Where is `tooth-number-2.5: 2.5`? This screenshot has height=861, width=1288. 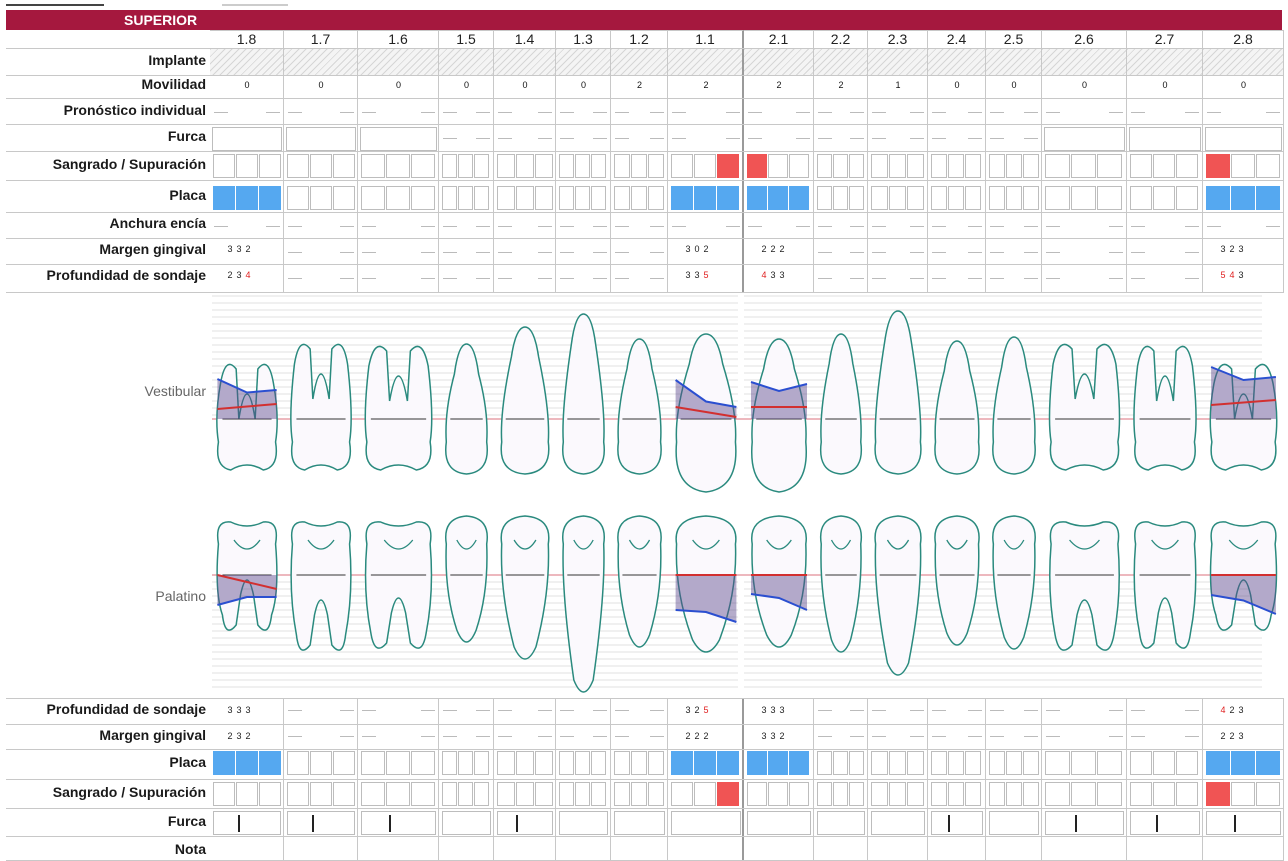
tooth-number-2.5: 2.5 is located at coordinates (1014, 39).